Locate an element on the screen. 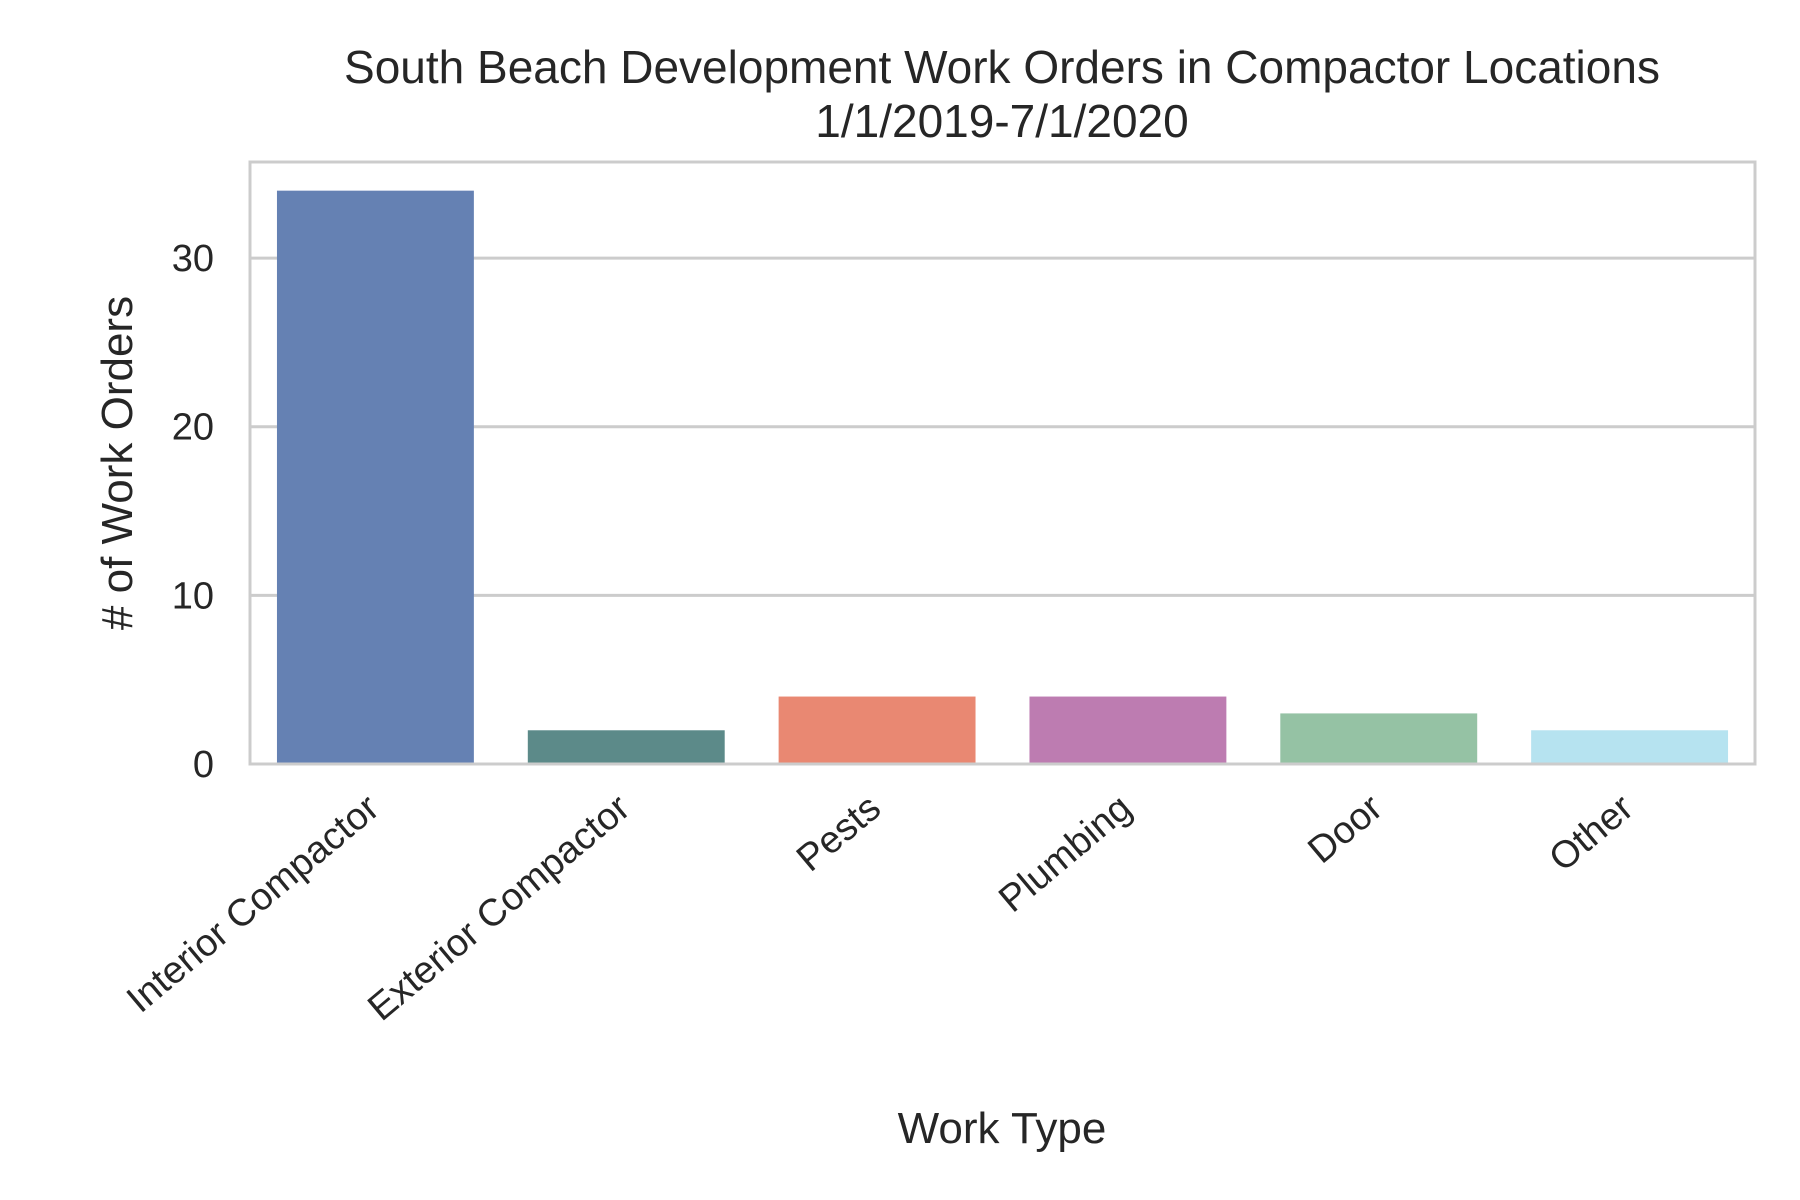 This screenshot has height=1200, width=1800. bar-other is located at coordinates (1630, 747).